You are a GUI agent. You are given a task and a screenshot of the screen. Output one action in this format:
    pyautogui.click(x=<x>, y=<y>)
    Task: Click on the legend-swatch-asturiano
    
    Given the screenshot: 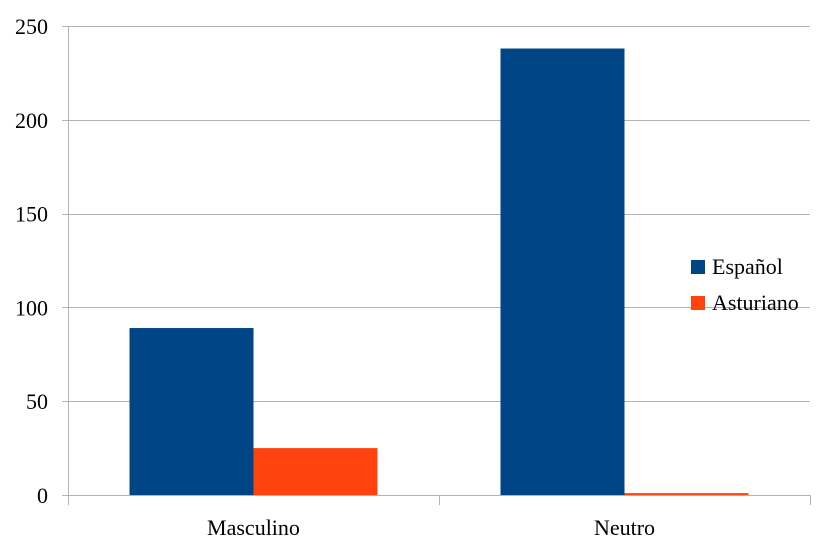 What is the action you would take?
    pyautogui.click(x=698, y=303)
    